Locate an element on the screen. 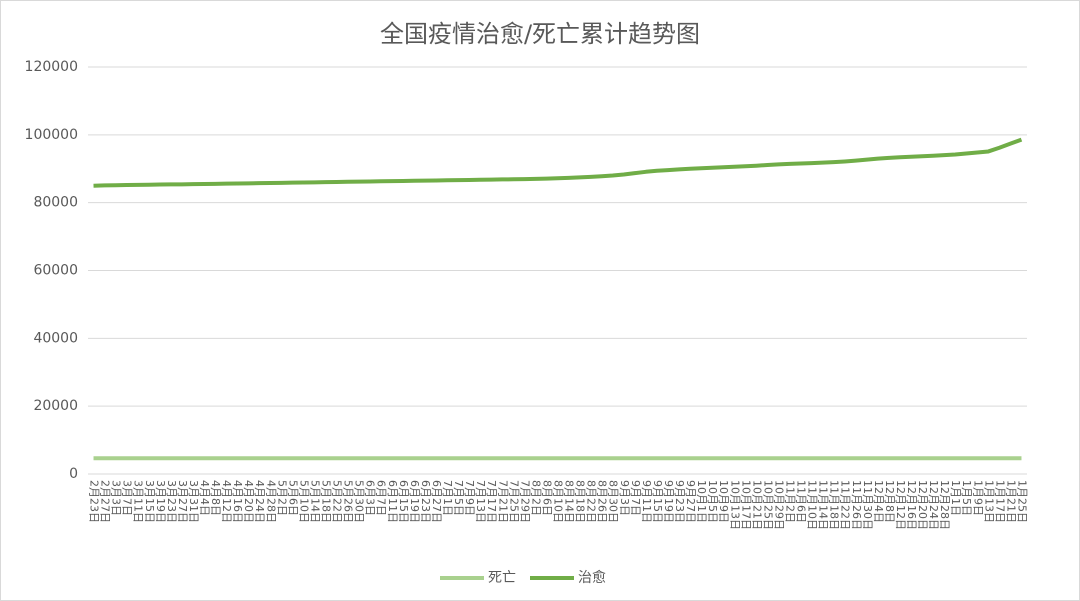 The image size is (1080, 601). x-tick-label: 7月17日 is located at coordinates (491, 501).